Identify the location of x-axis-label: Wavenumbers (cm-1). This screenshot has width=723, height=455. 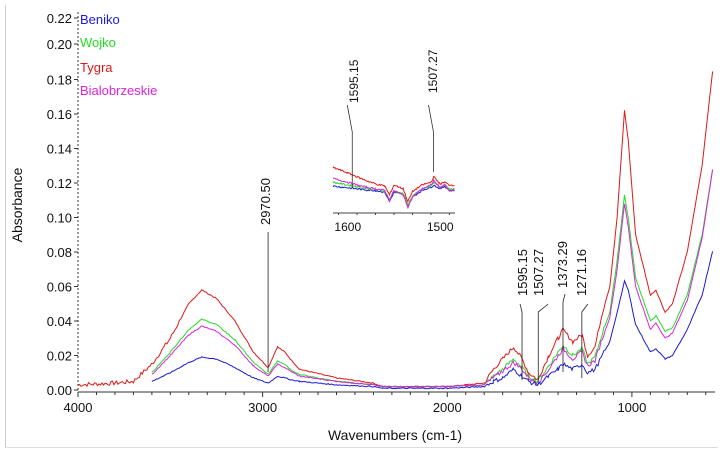
(395, 435).